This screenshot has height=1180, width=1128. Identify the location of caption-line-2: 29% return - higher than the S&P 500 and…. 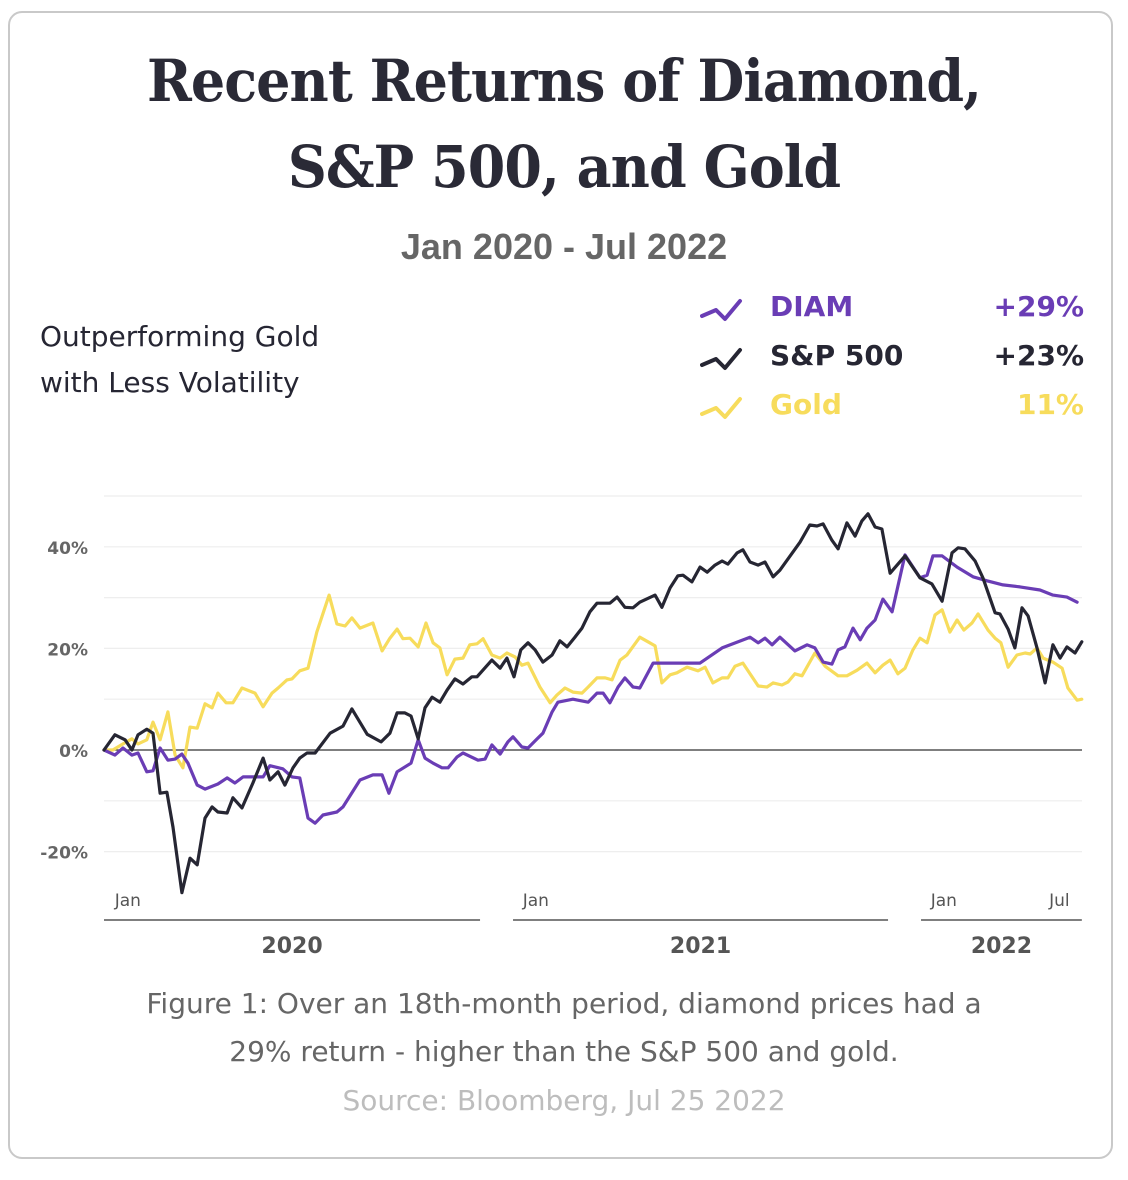
(564, 1051).